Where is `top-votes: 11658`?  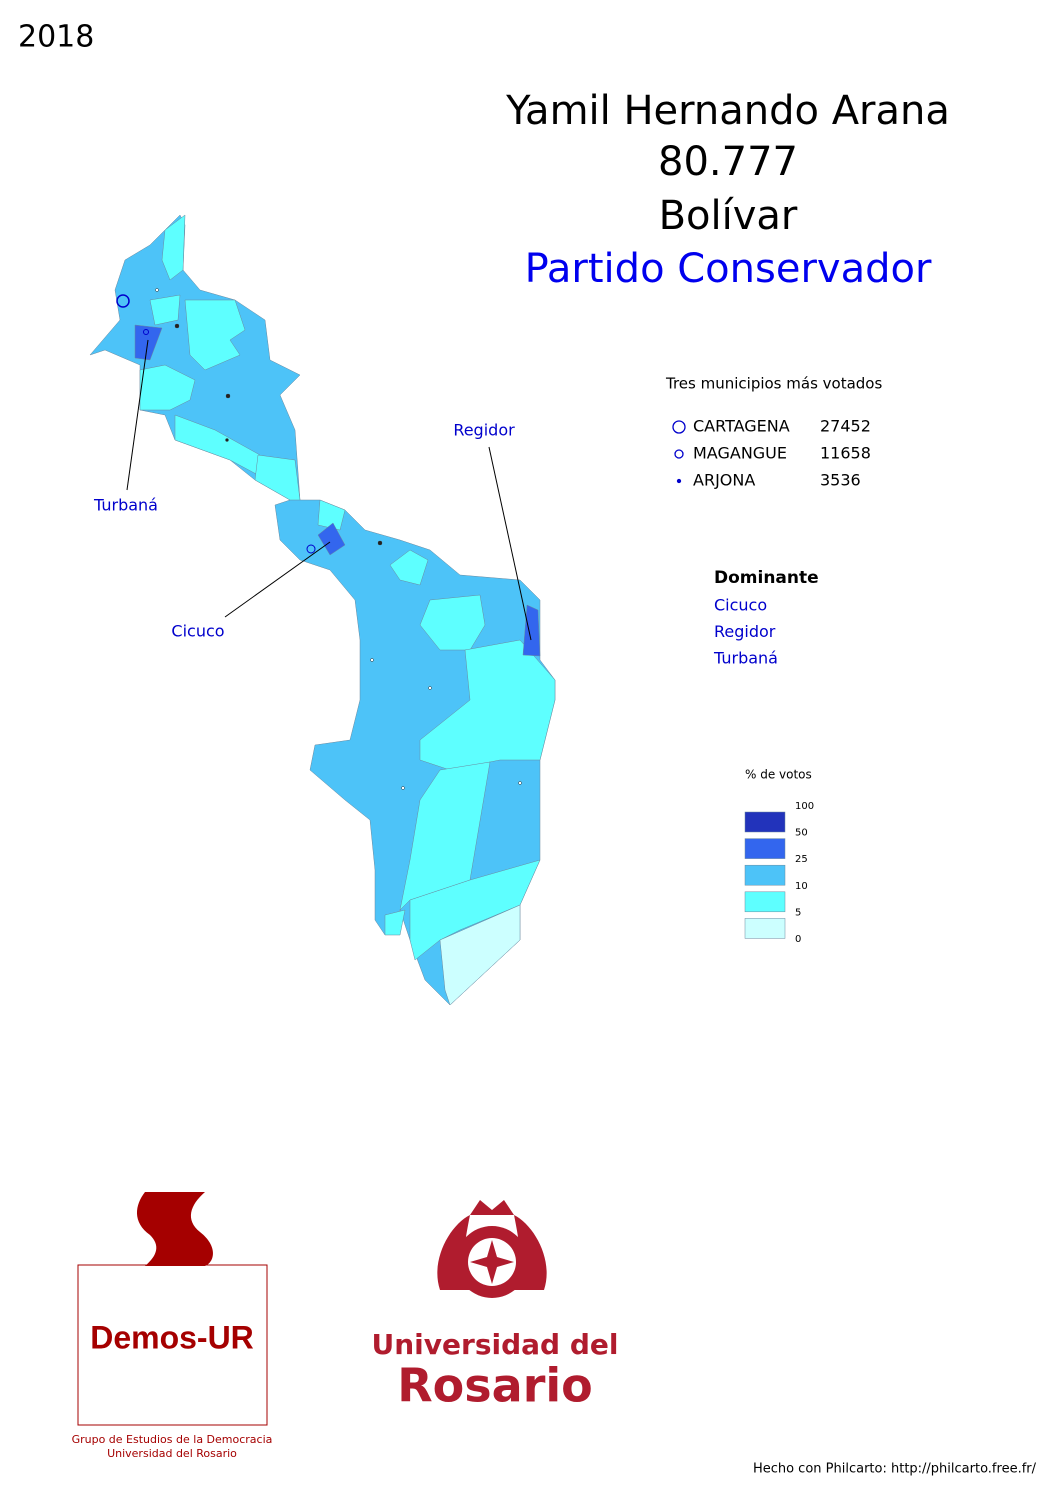
top-votes: 11658 is located at coordinates (845, 453).